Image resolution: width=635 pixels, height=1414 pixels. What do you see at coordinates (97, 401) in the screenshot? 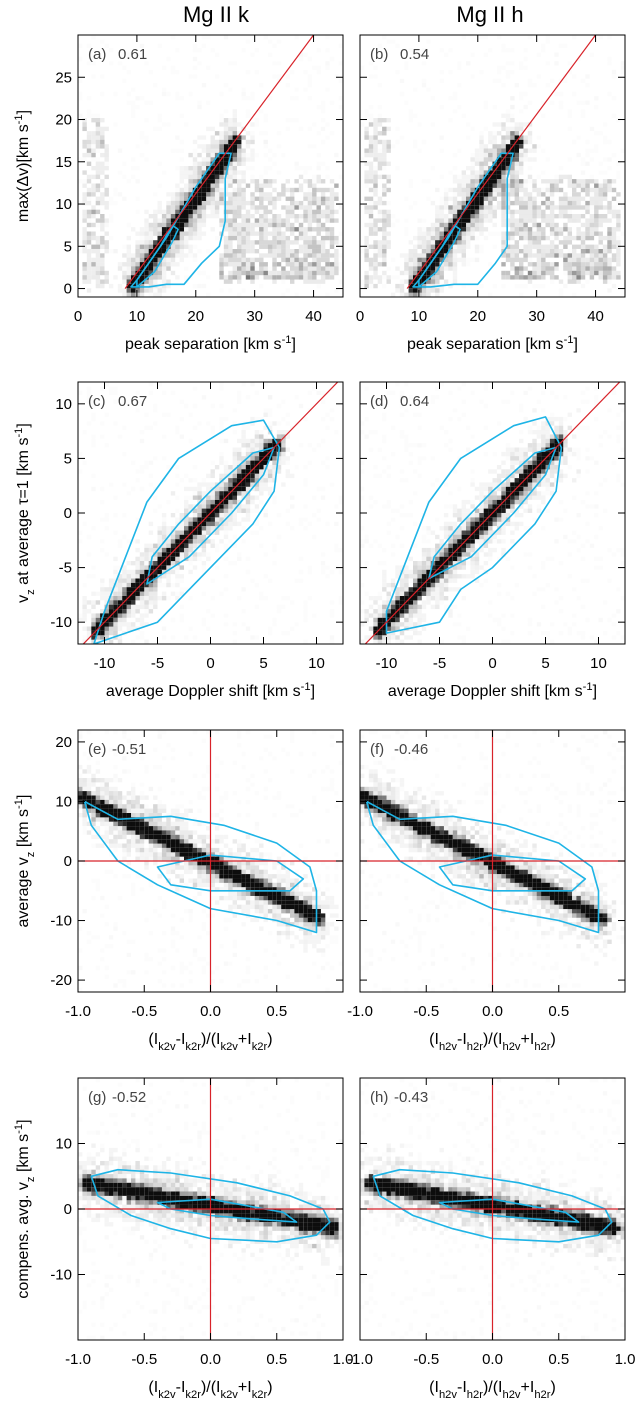
I see `panel-label: (c)` at bounding box center [97, 401].